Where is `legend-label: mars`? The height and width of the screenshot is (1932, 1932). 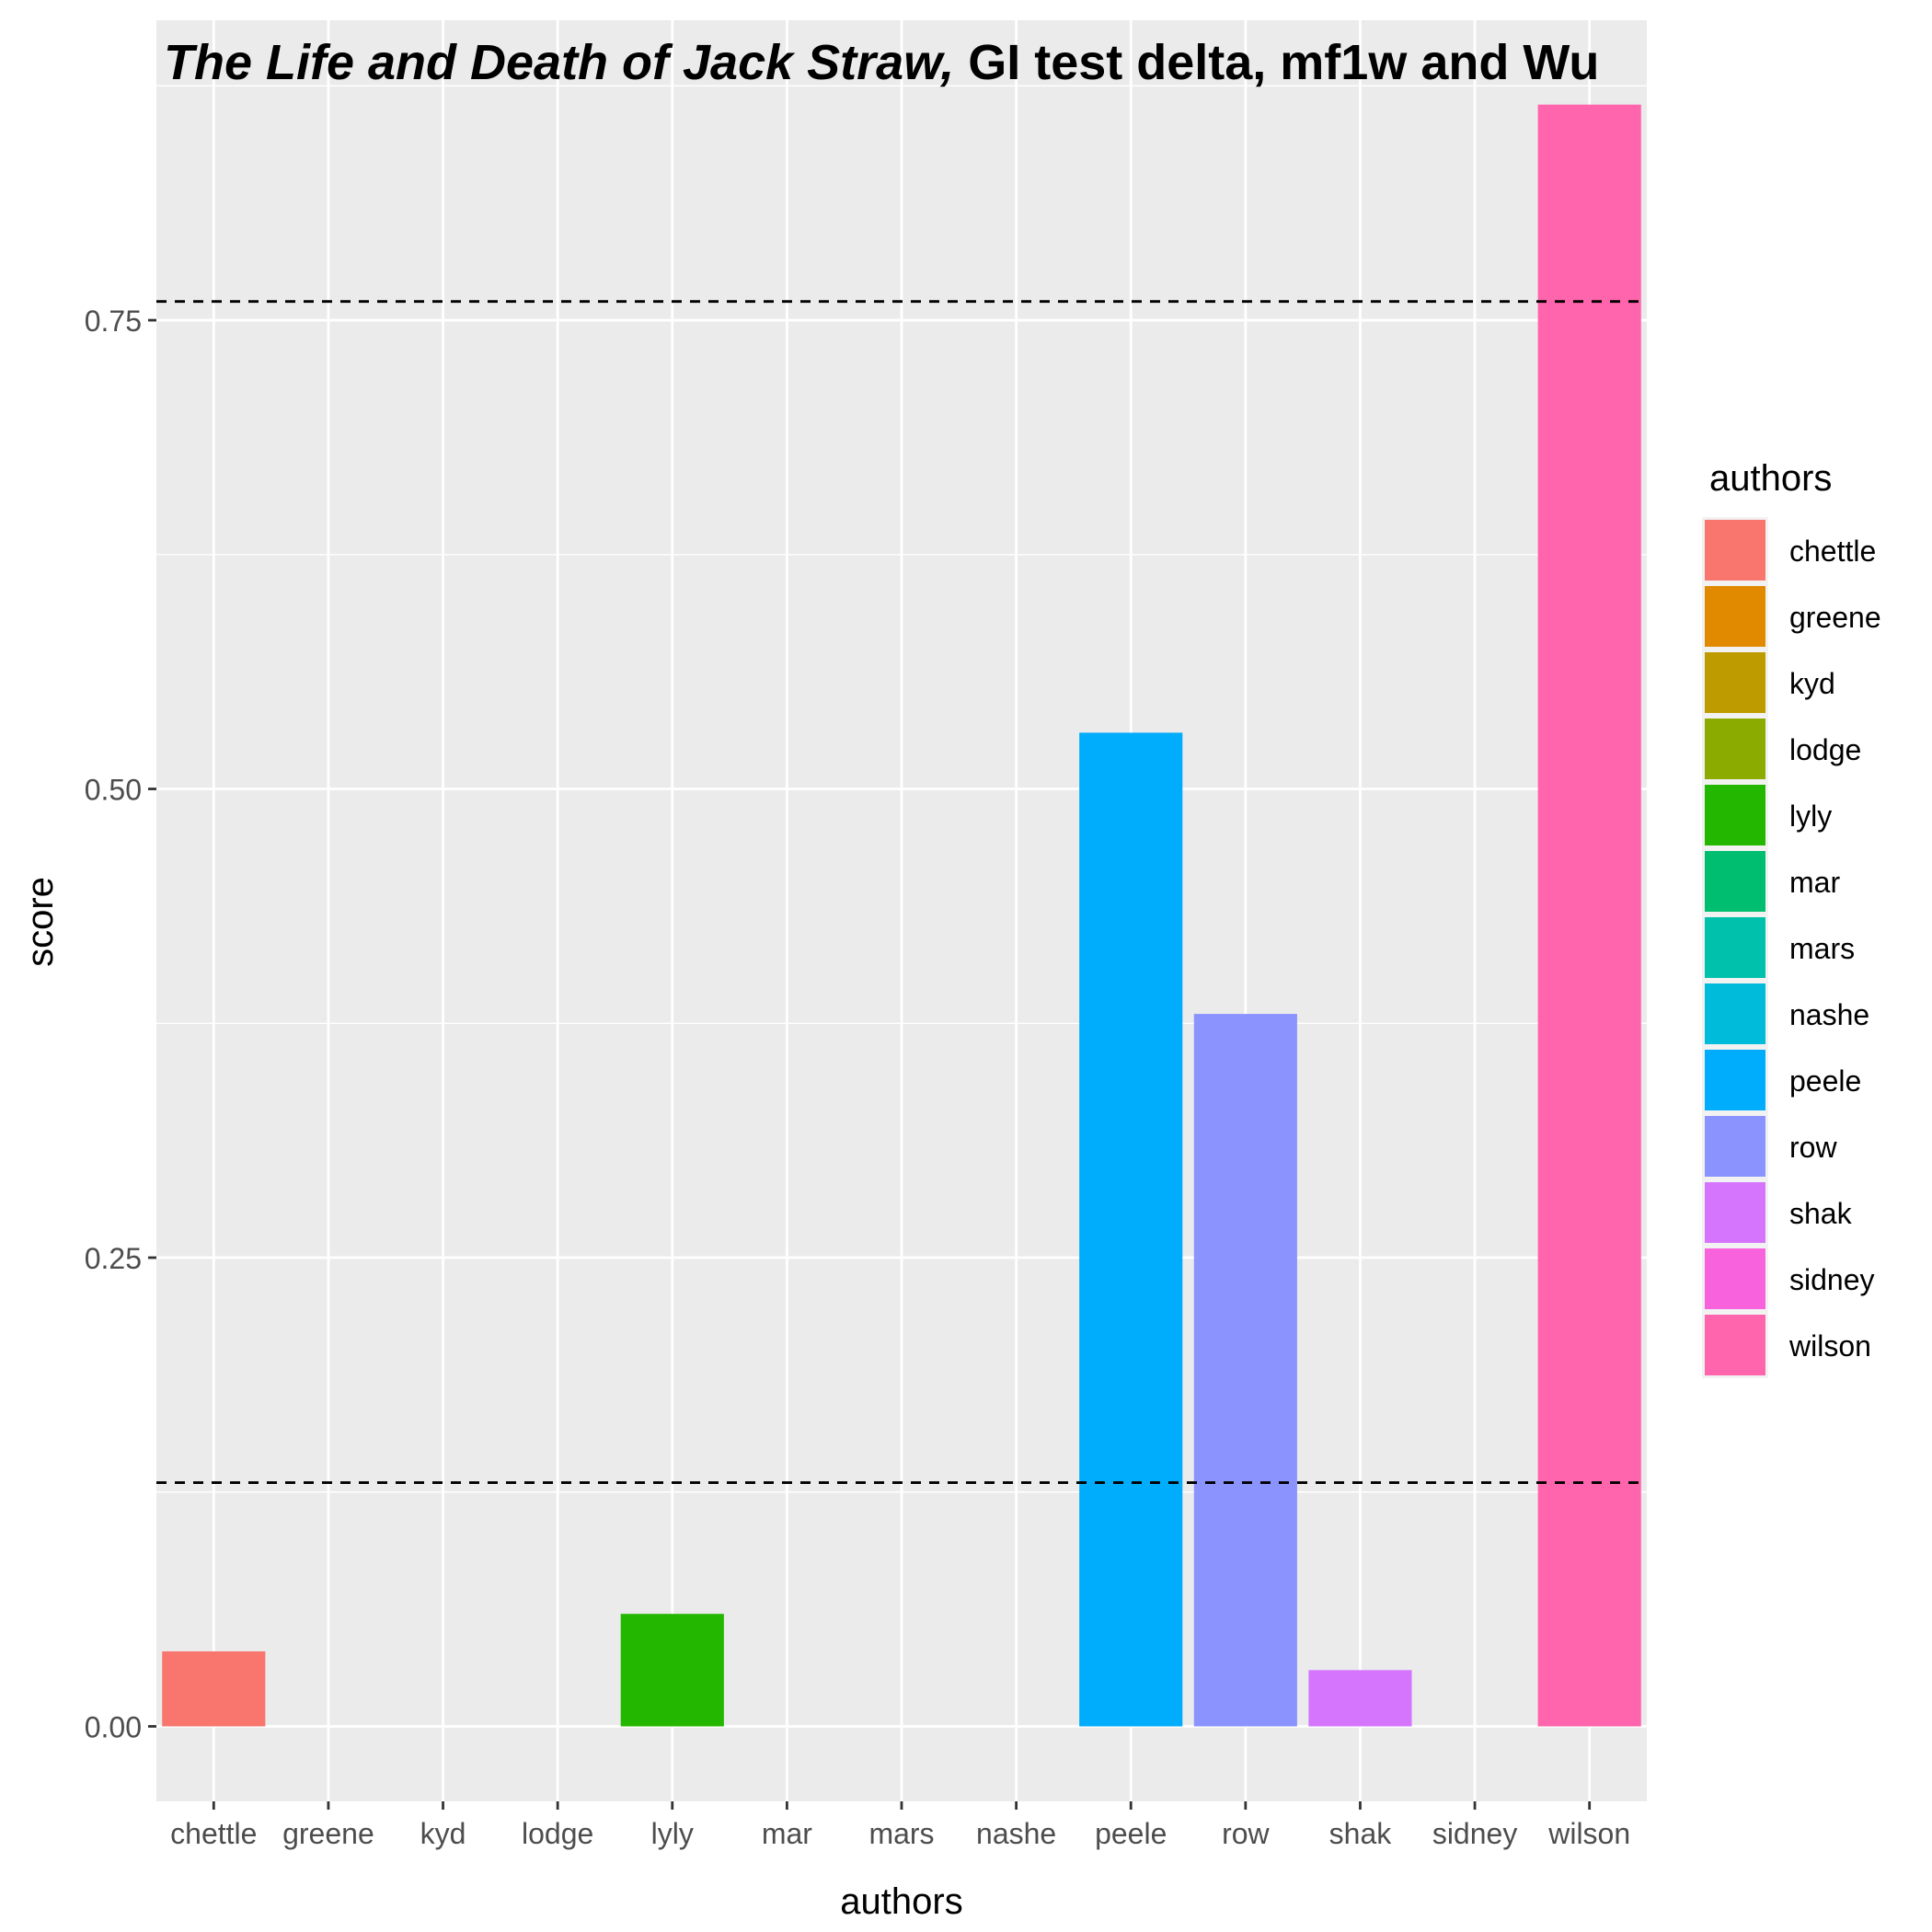 legend-label: mars is located at coordinates (1822, 949).